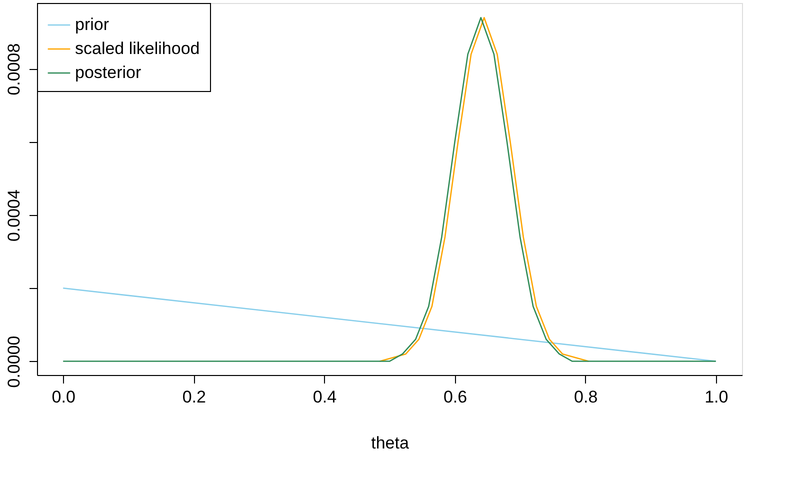 The height and width of the screenshot is (496, 797). What do you see at coordinates (137, 48) in the screenshot?
I see `legend-label: scaled likelihood` at bounding box center [137, 48].